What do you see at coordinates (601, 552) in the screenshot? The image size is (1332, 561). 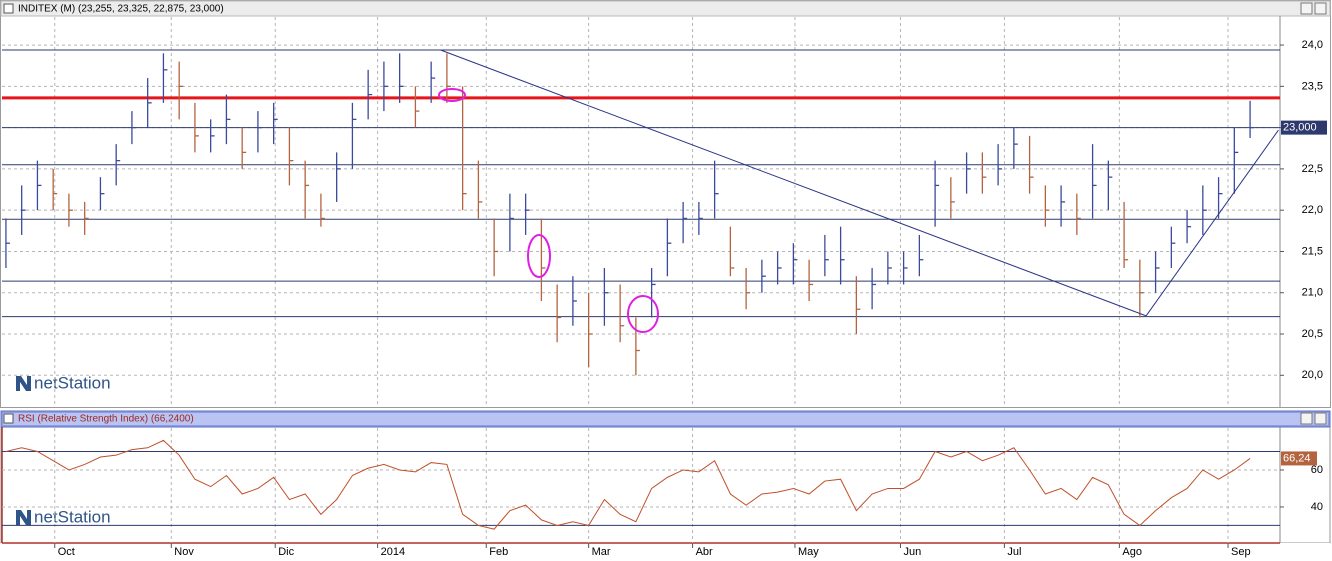 I see `x-tick-label: Mar` at bounding box center [601, 552].